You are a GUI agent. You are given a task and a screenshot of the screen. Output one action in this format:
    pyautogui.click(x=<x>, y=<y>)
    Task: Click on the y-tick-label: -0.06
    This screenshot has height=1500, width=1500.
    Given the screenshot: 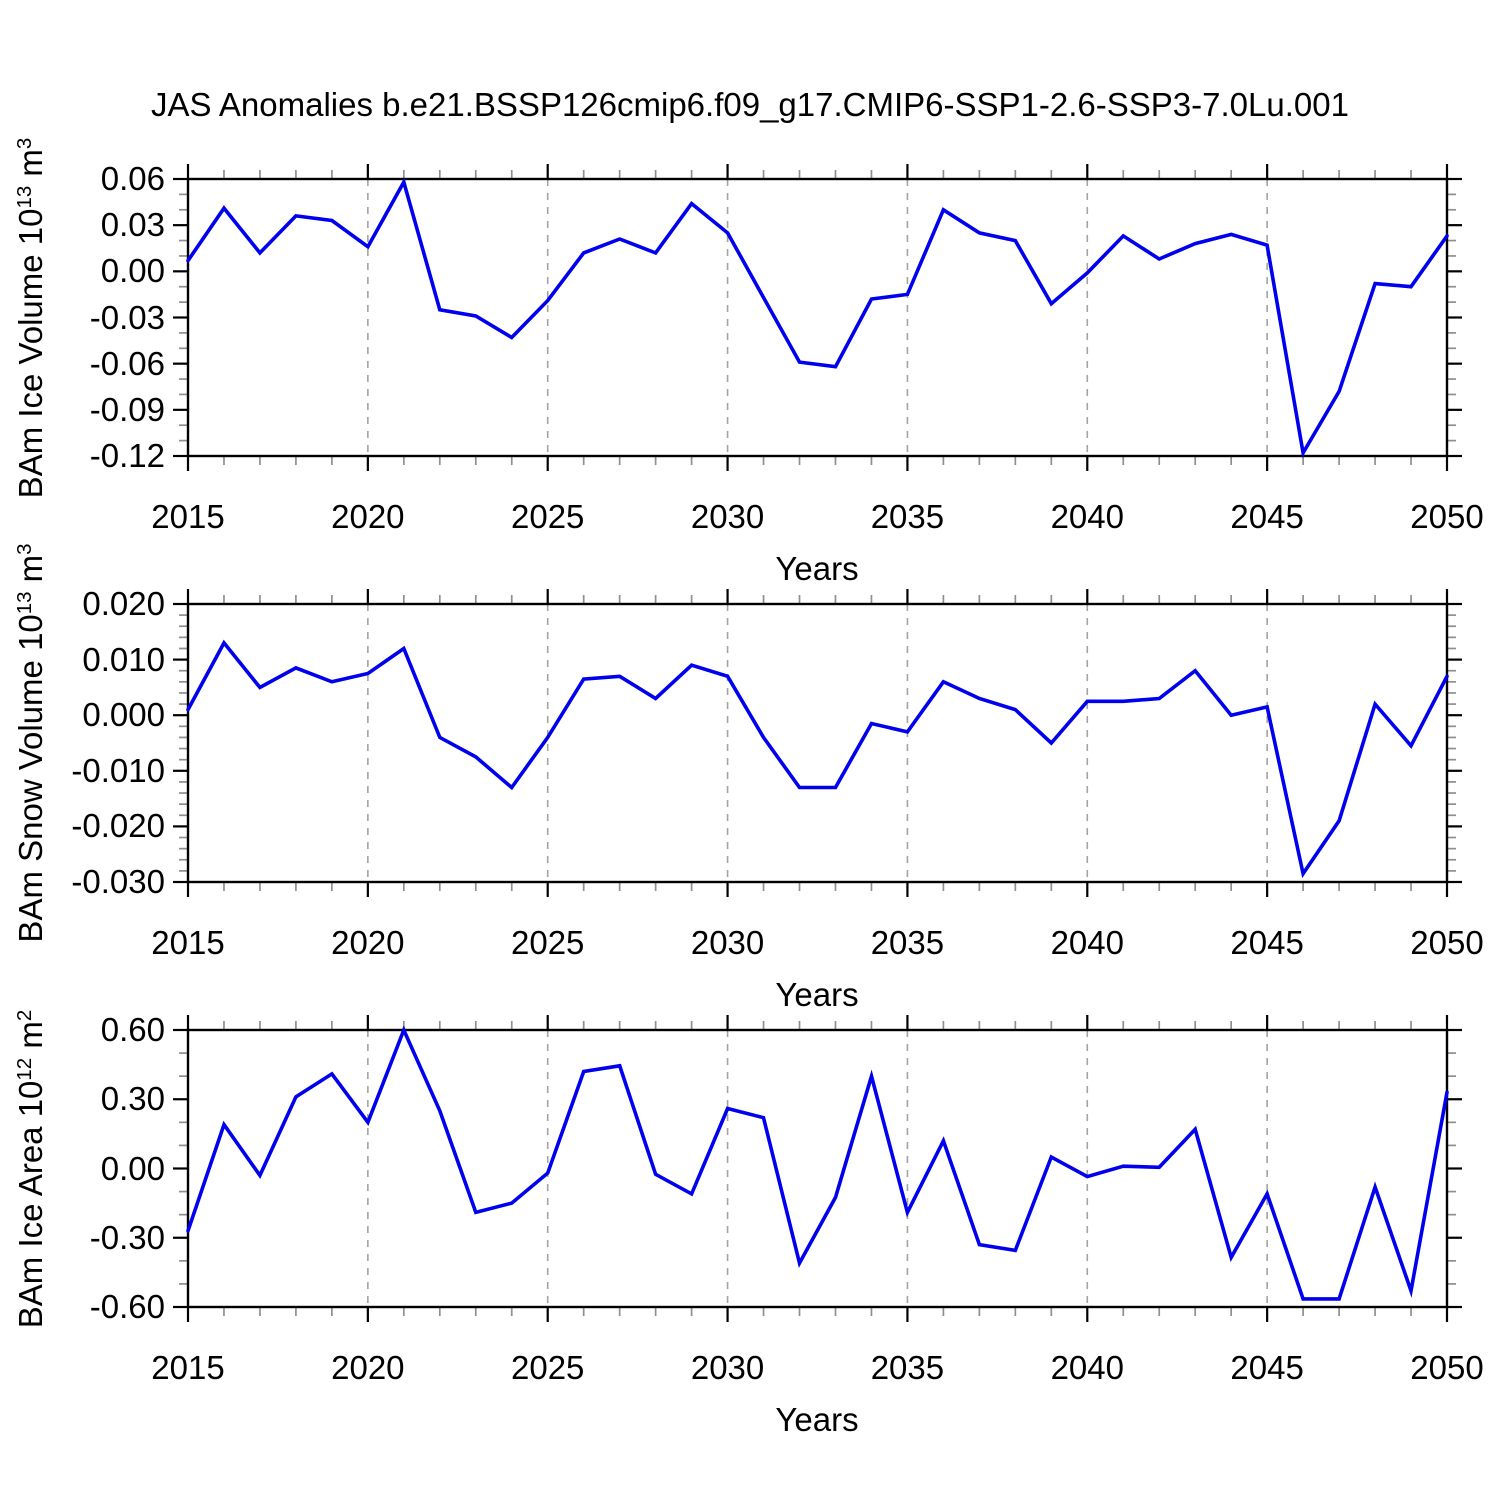 What is the action you would take?
    pyautogui.click(x=127, y=363)
    